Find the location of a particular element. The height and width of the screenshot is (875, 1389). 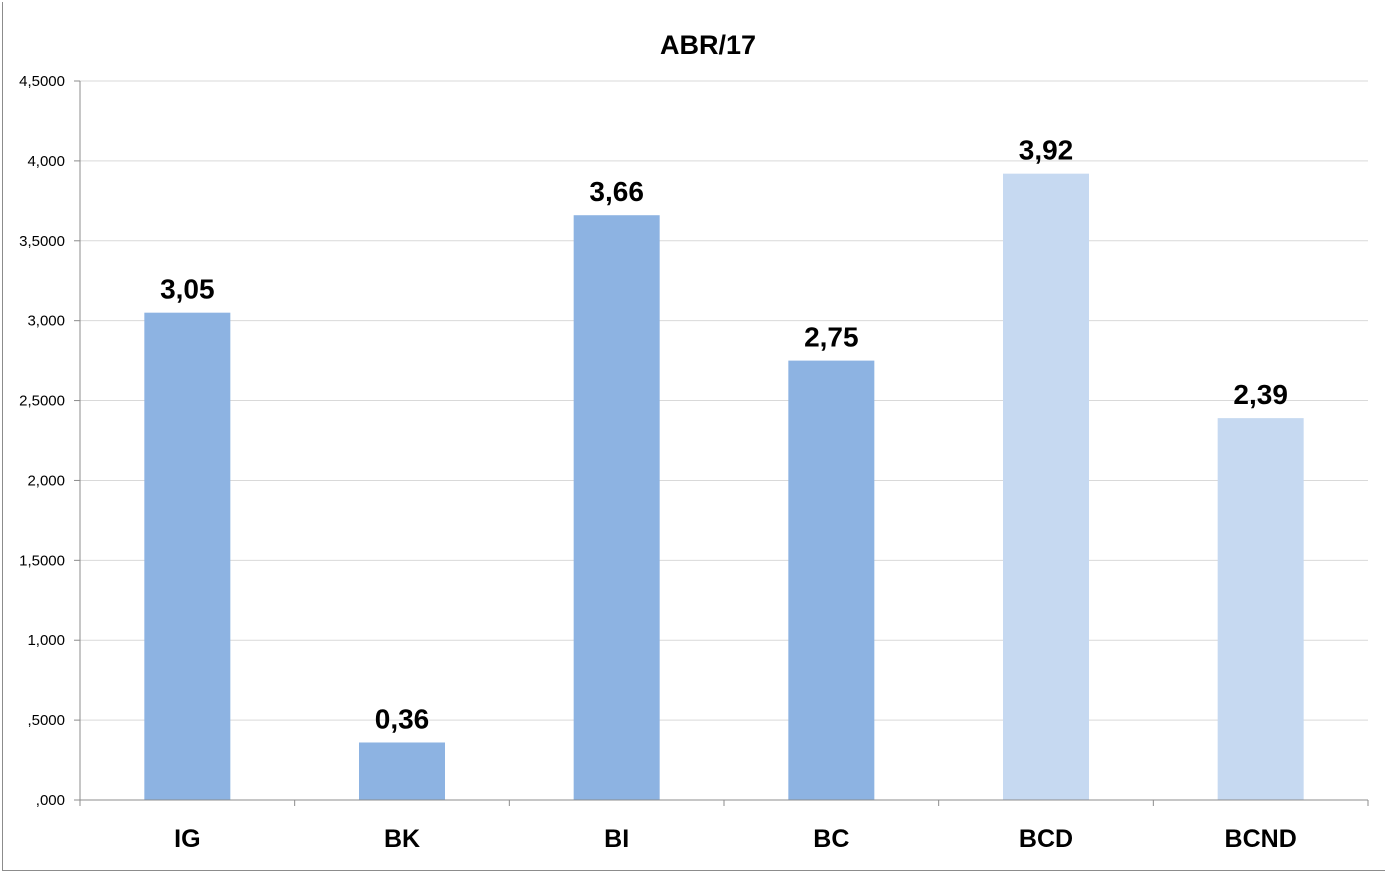

y-tick-label: 3,5000 is located at coordinates (42, 241).